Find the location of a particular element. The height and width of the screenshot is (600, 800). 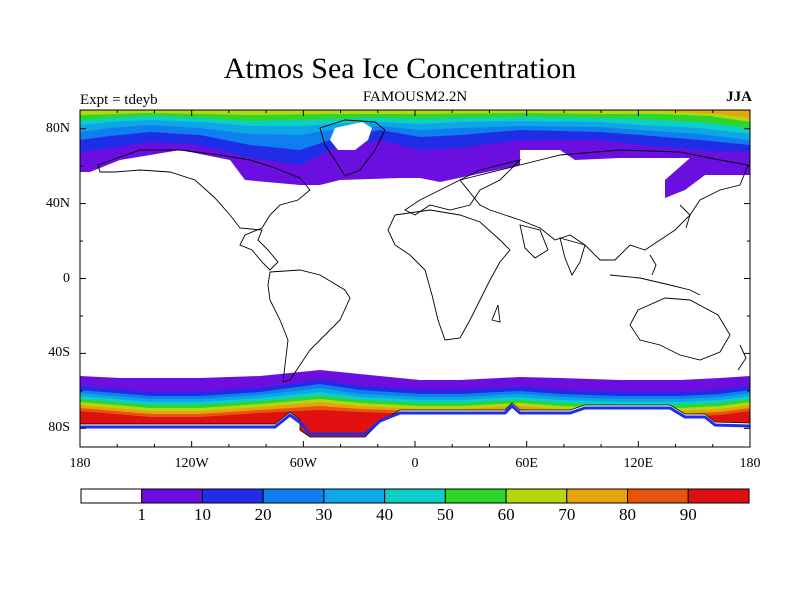

y-tick-label: 40N is located at coordinates (57, 203).